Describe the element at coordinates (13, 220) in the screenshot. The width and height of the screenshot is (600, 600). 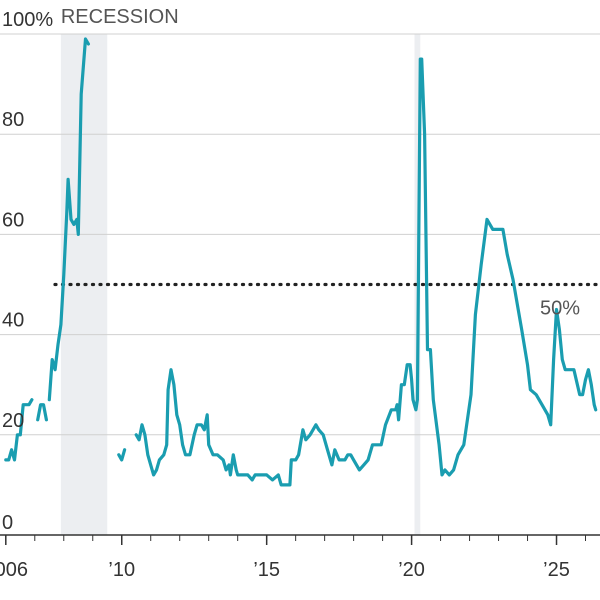
I see `y-tick-label-60: 60` at that location.